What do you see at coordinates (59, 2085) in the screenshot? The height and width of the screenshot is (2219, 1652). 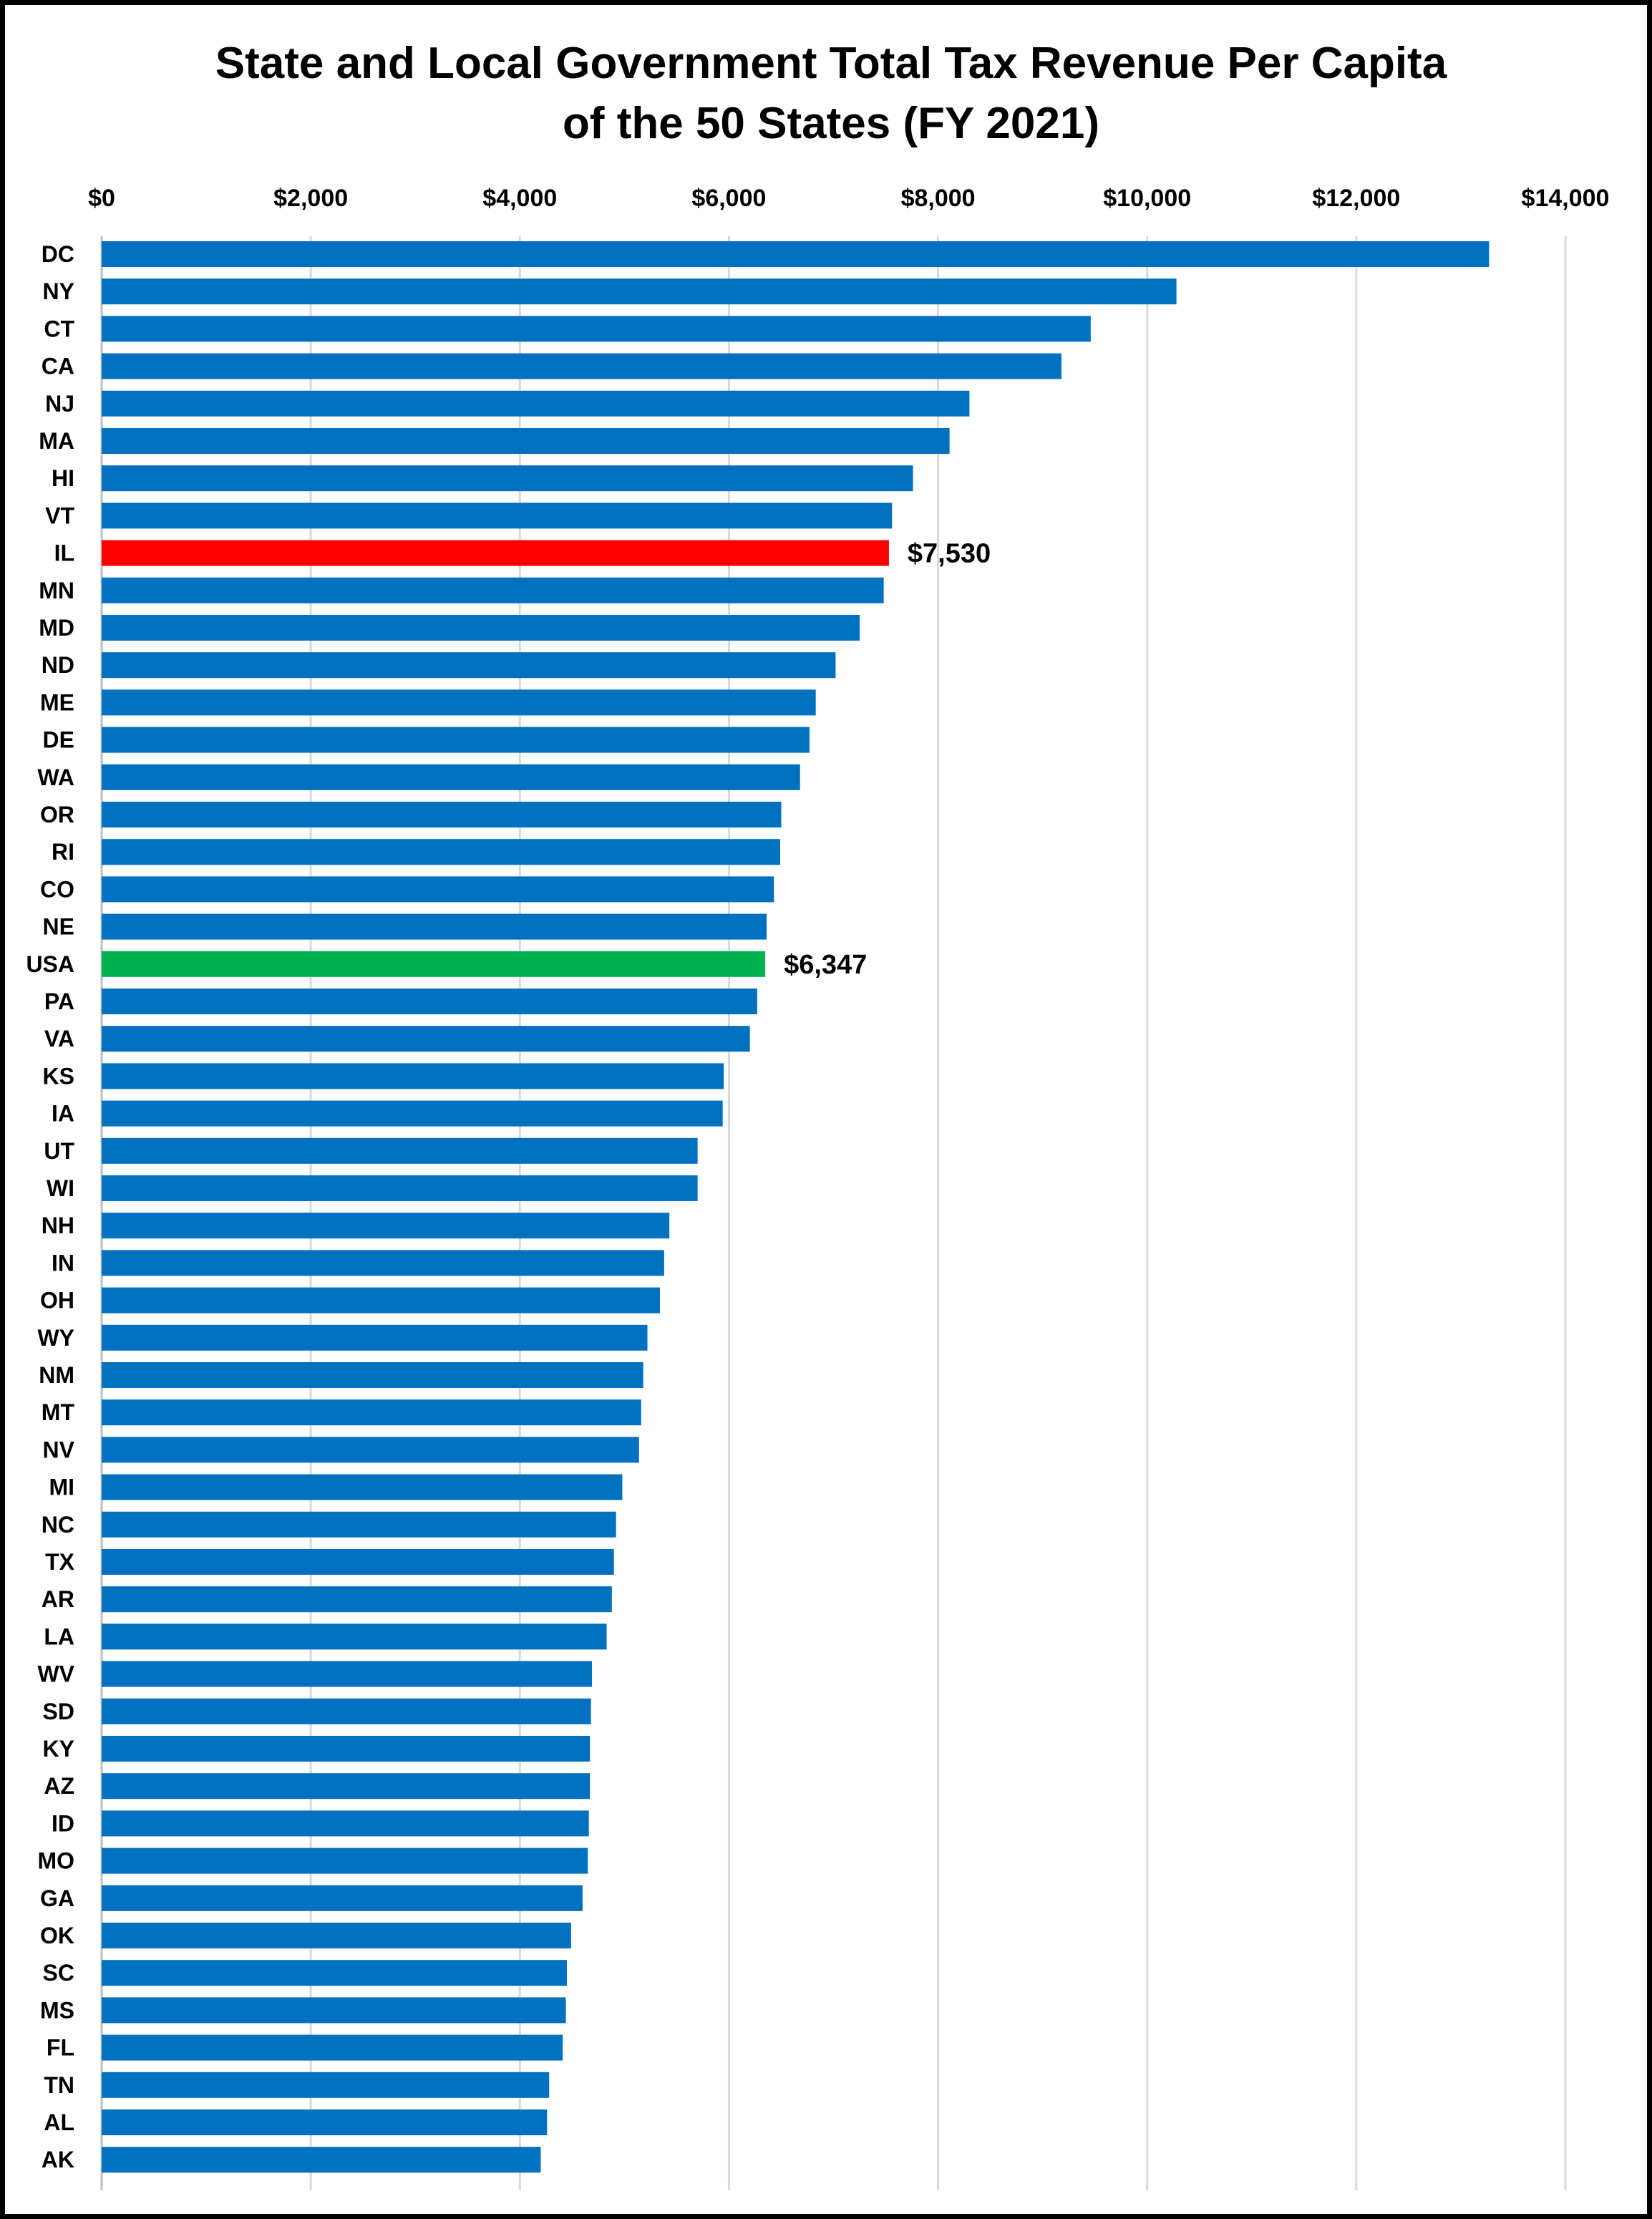 I see `category-label-tn: TN` at bounding box center [59, 2085].